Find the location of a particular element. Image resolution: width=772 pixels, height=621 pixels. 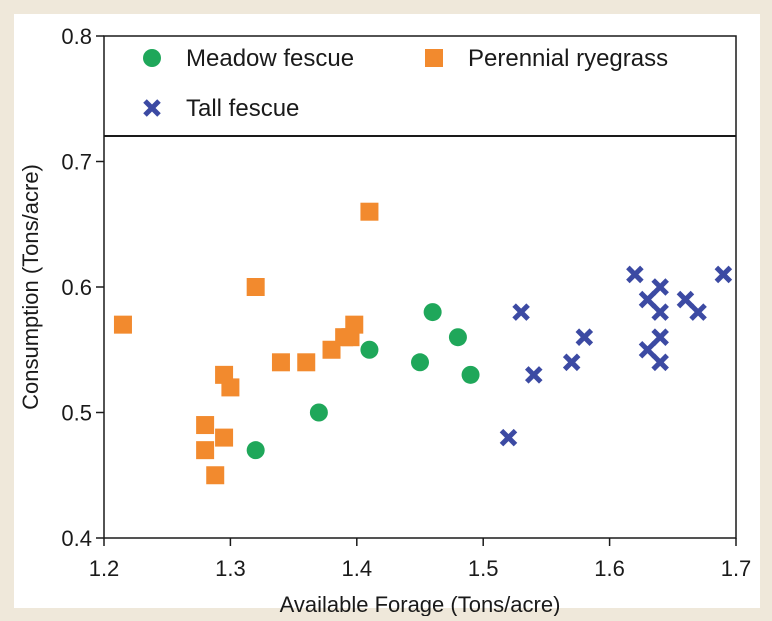

x-axis: 1.2 1.3 1.4 1.5 1.6 1.7 is located at coordinates (420, 559).